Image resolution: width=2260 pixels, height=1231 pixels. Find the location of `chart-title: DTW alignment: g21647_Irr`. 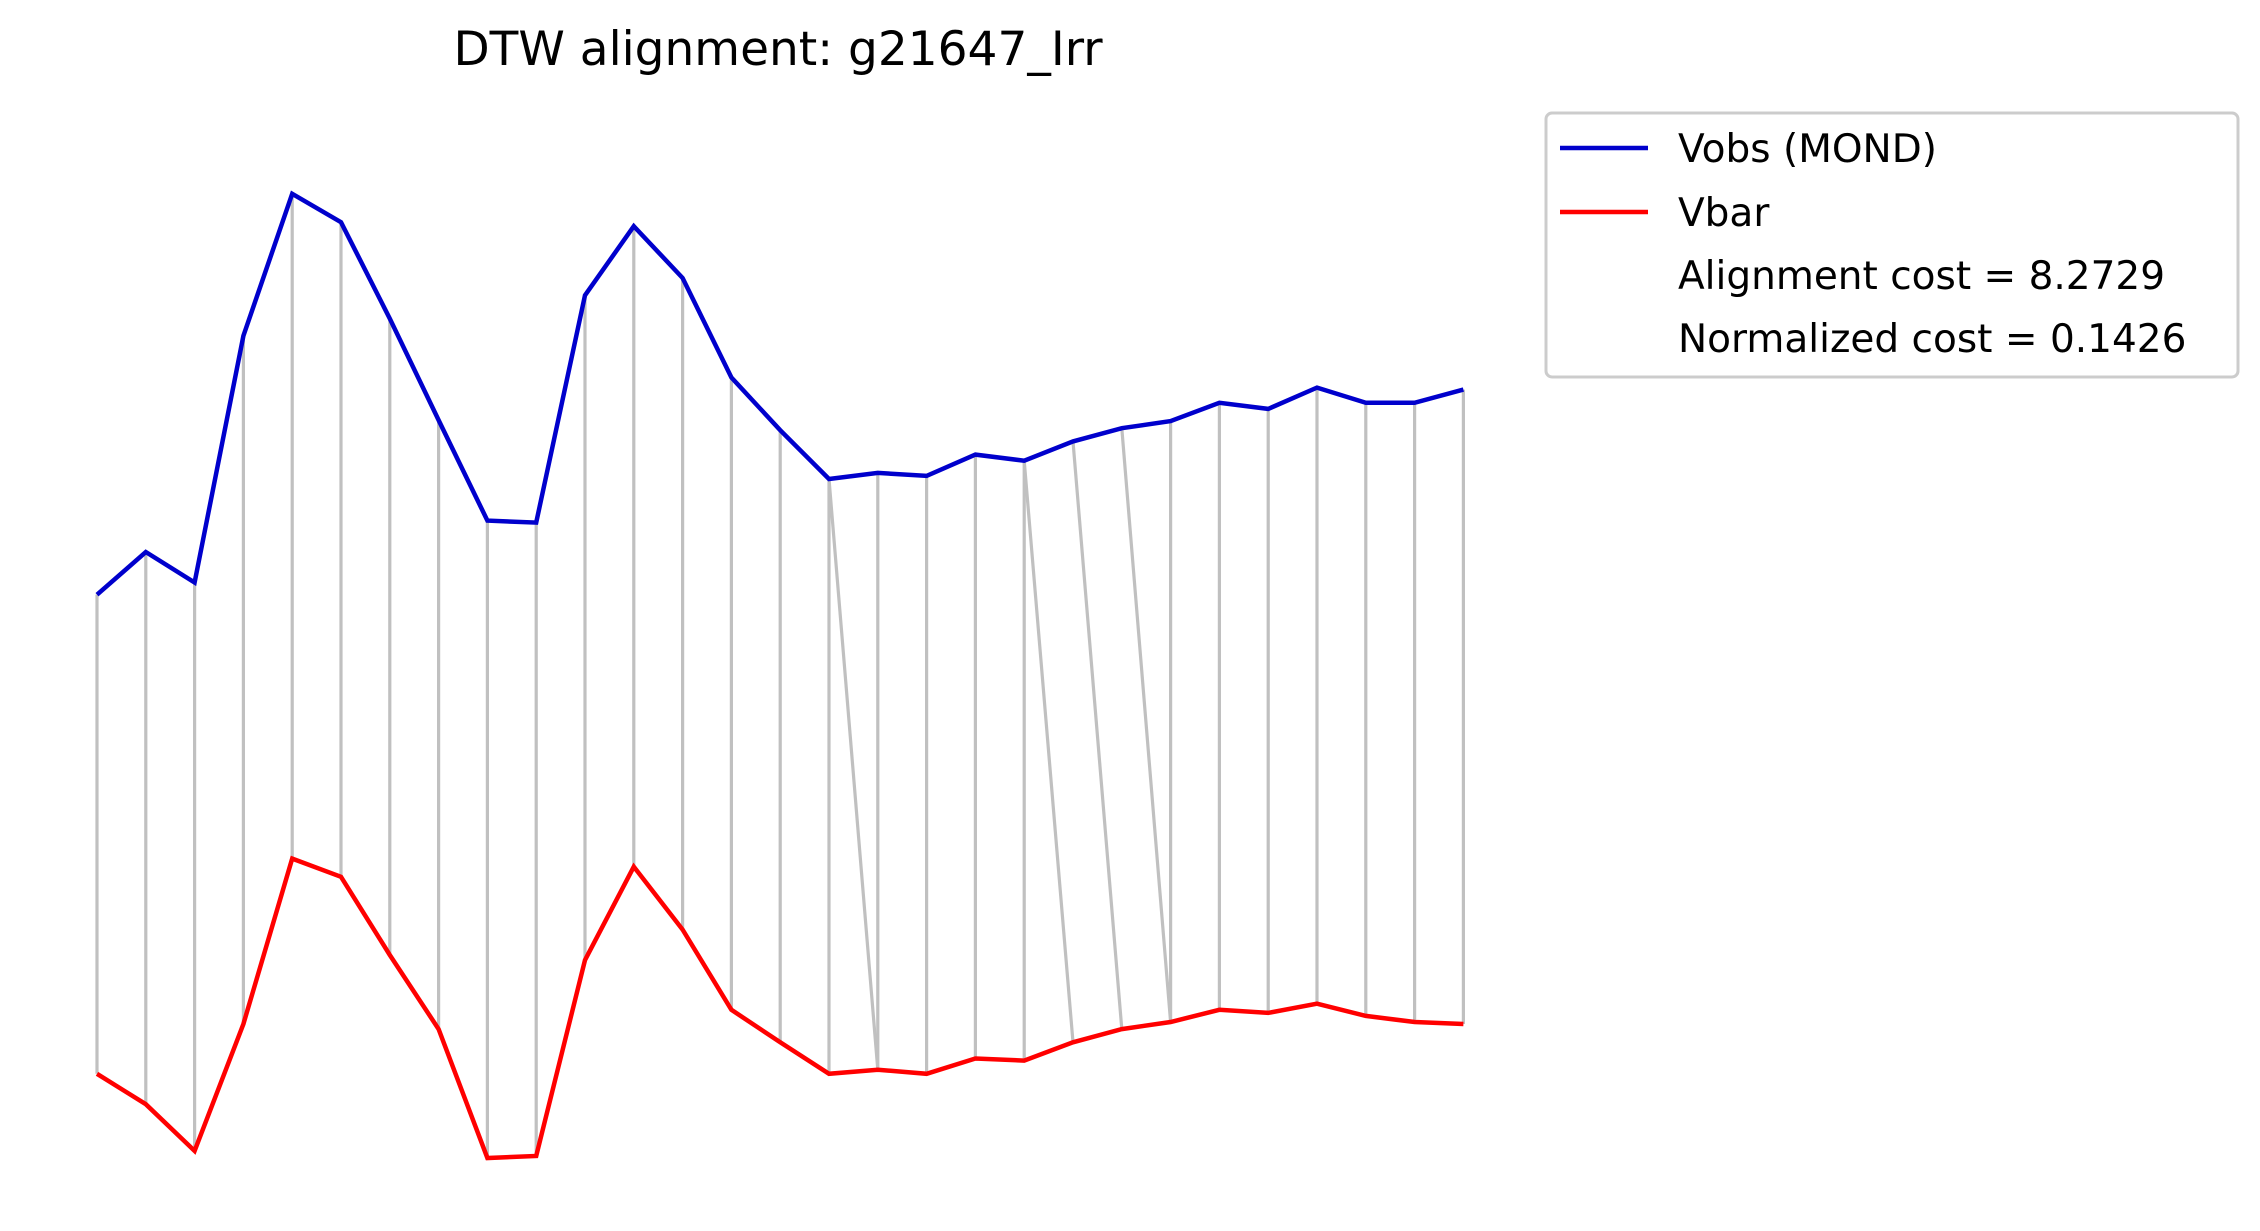

chart-title: DTW alignment: g21647_Irr is located at coordinates (778, 49).